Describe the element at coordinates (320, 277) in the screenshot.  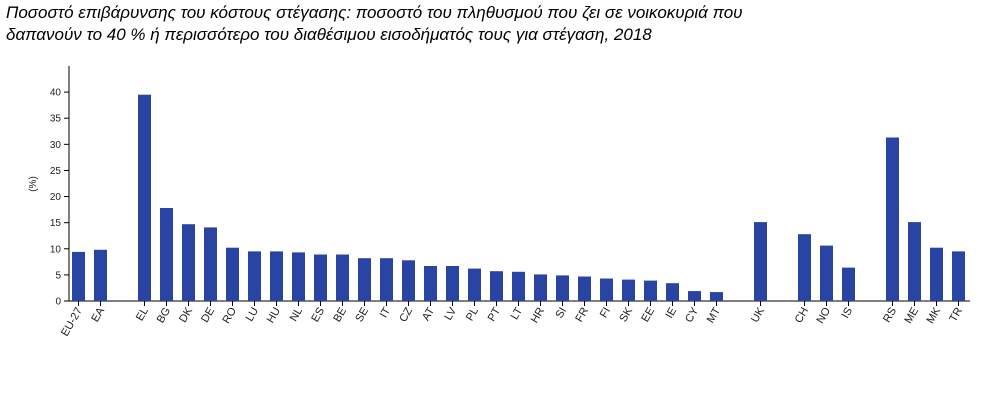
I see `bar-es` at that location.